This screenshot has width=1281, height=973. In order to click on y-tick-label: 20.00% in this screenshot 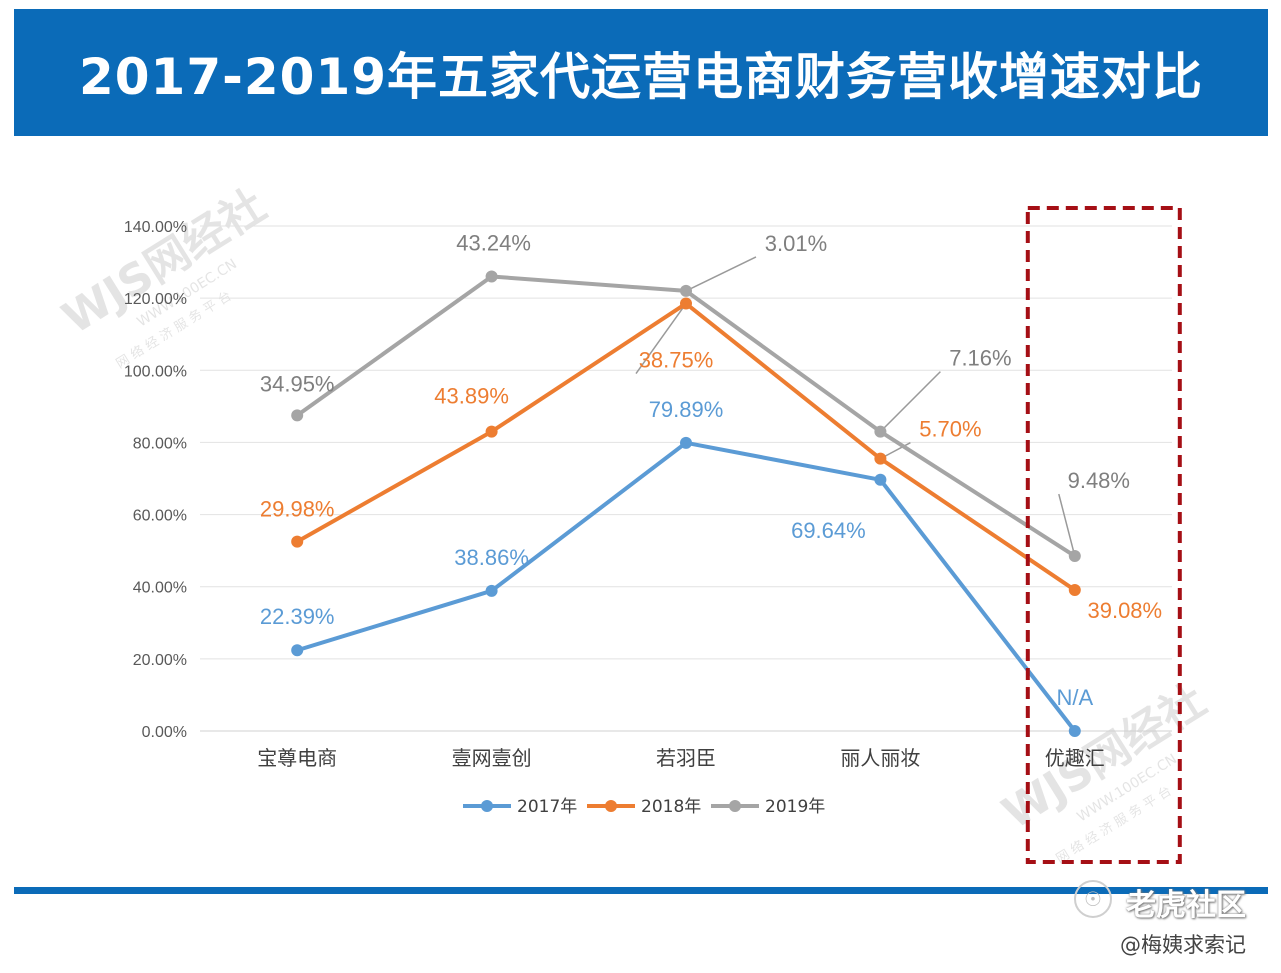, I will do `click(160, 660)`.